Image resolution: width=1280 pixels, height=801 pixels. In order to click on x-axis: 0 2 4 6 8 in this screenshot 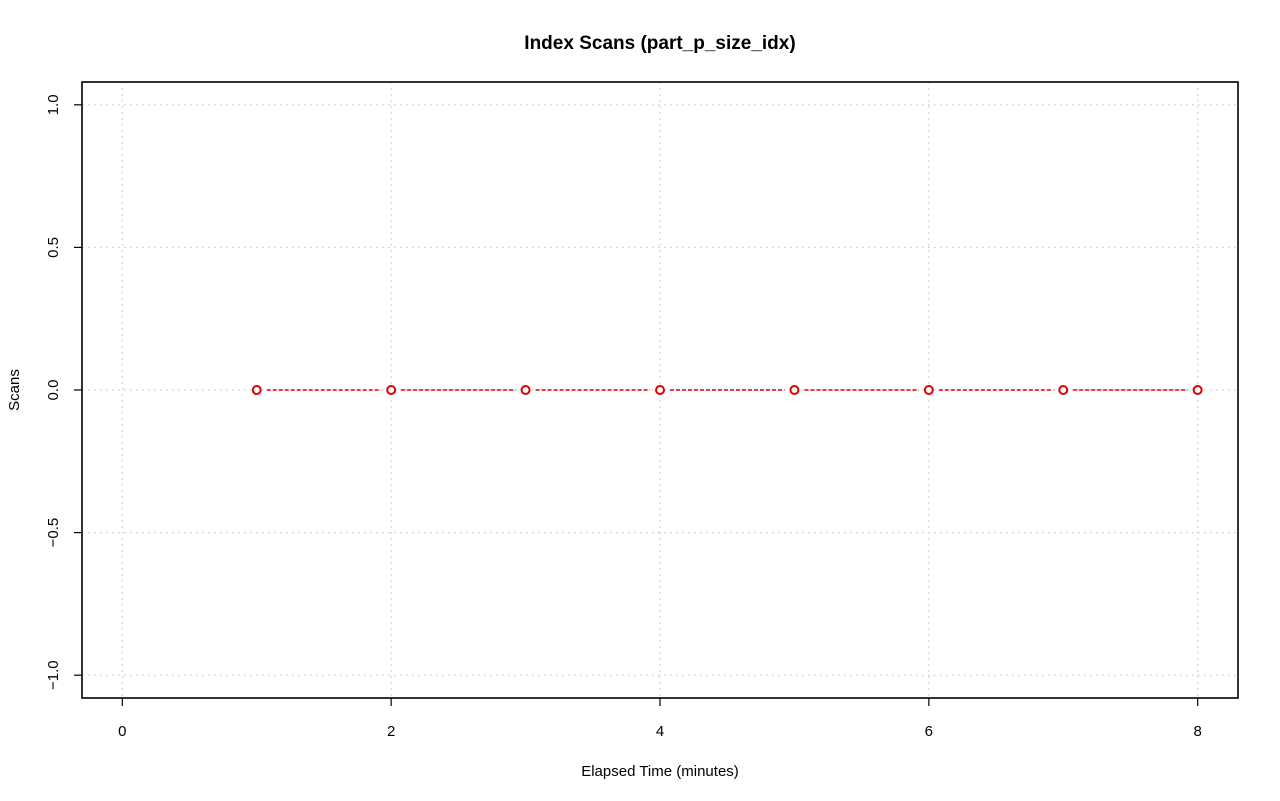, I will do `click(660, 719)`.